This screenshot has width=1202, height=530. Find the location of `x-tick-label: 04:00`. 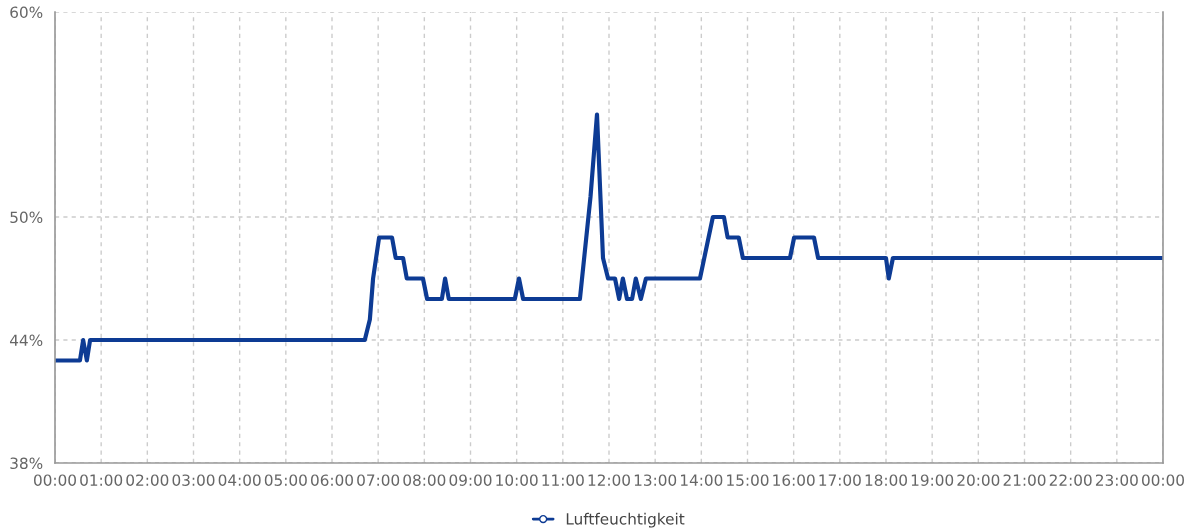

x-tick-label: 04:00 is located at coordinates (239, 480).